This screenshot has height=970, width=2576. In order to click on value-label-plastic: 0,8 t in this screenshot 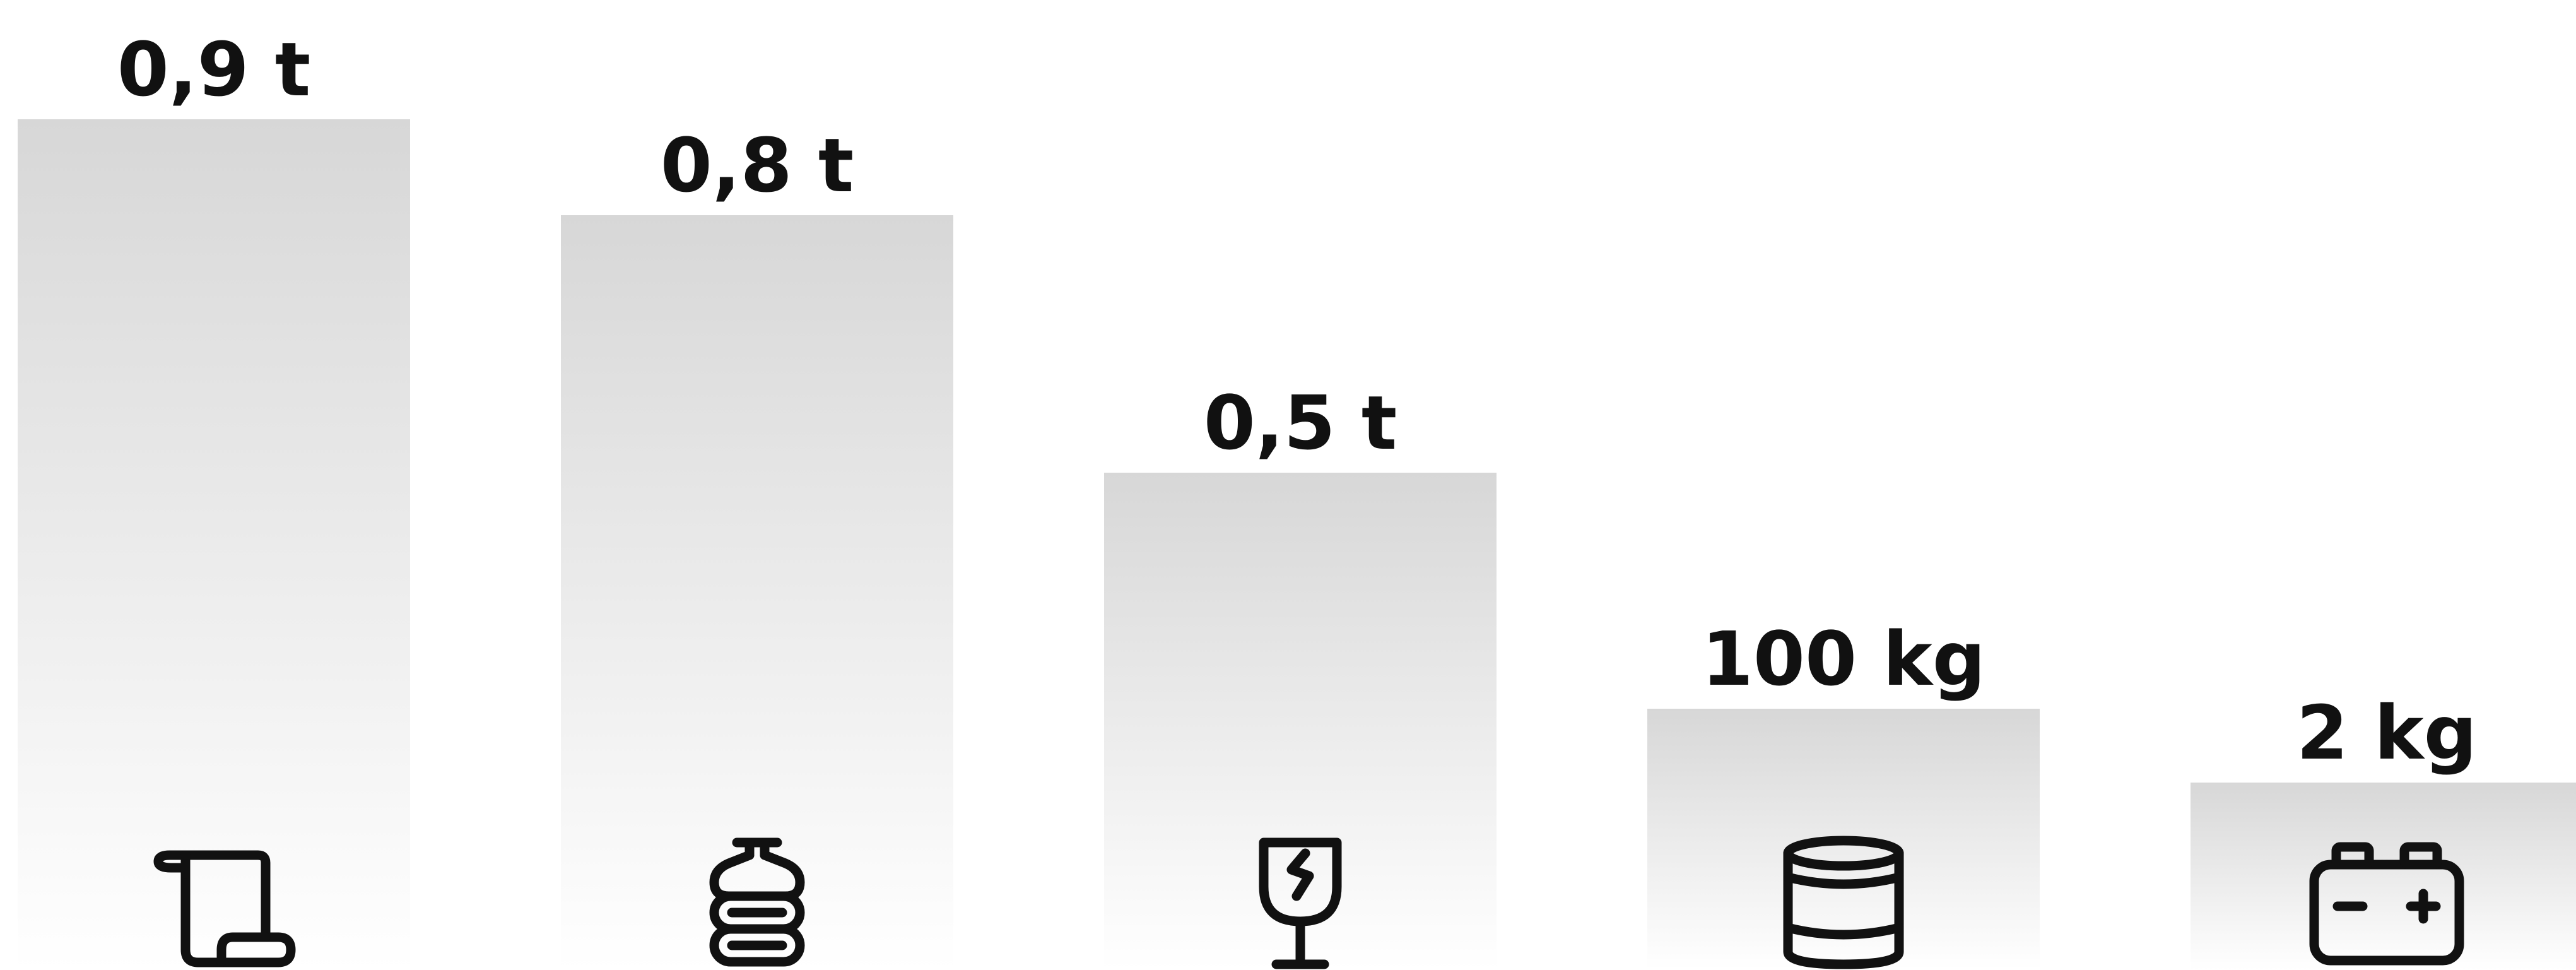, I will do `click(757, 165)`.